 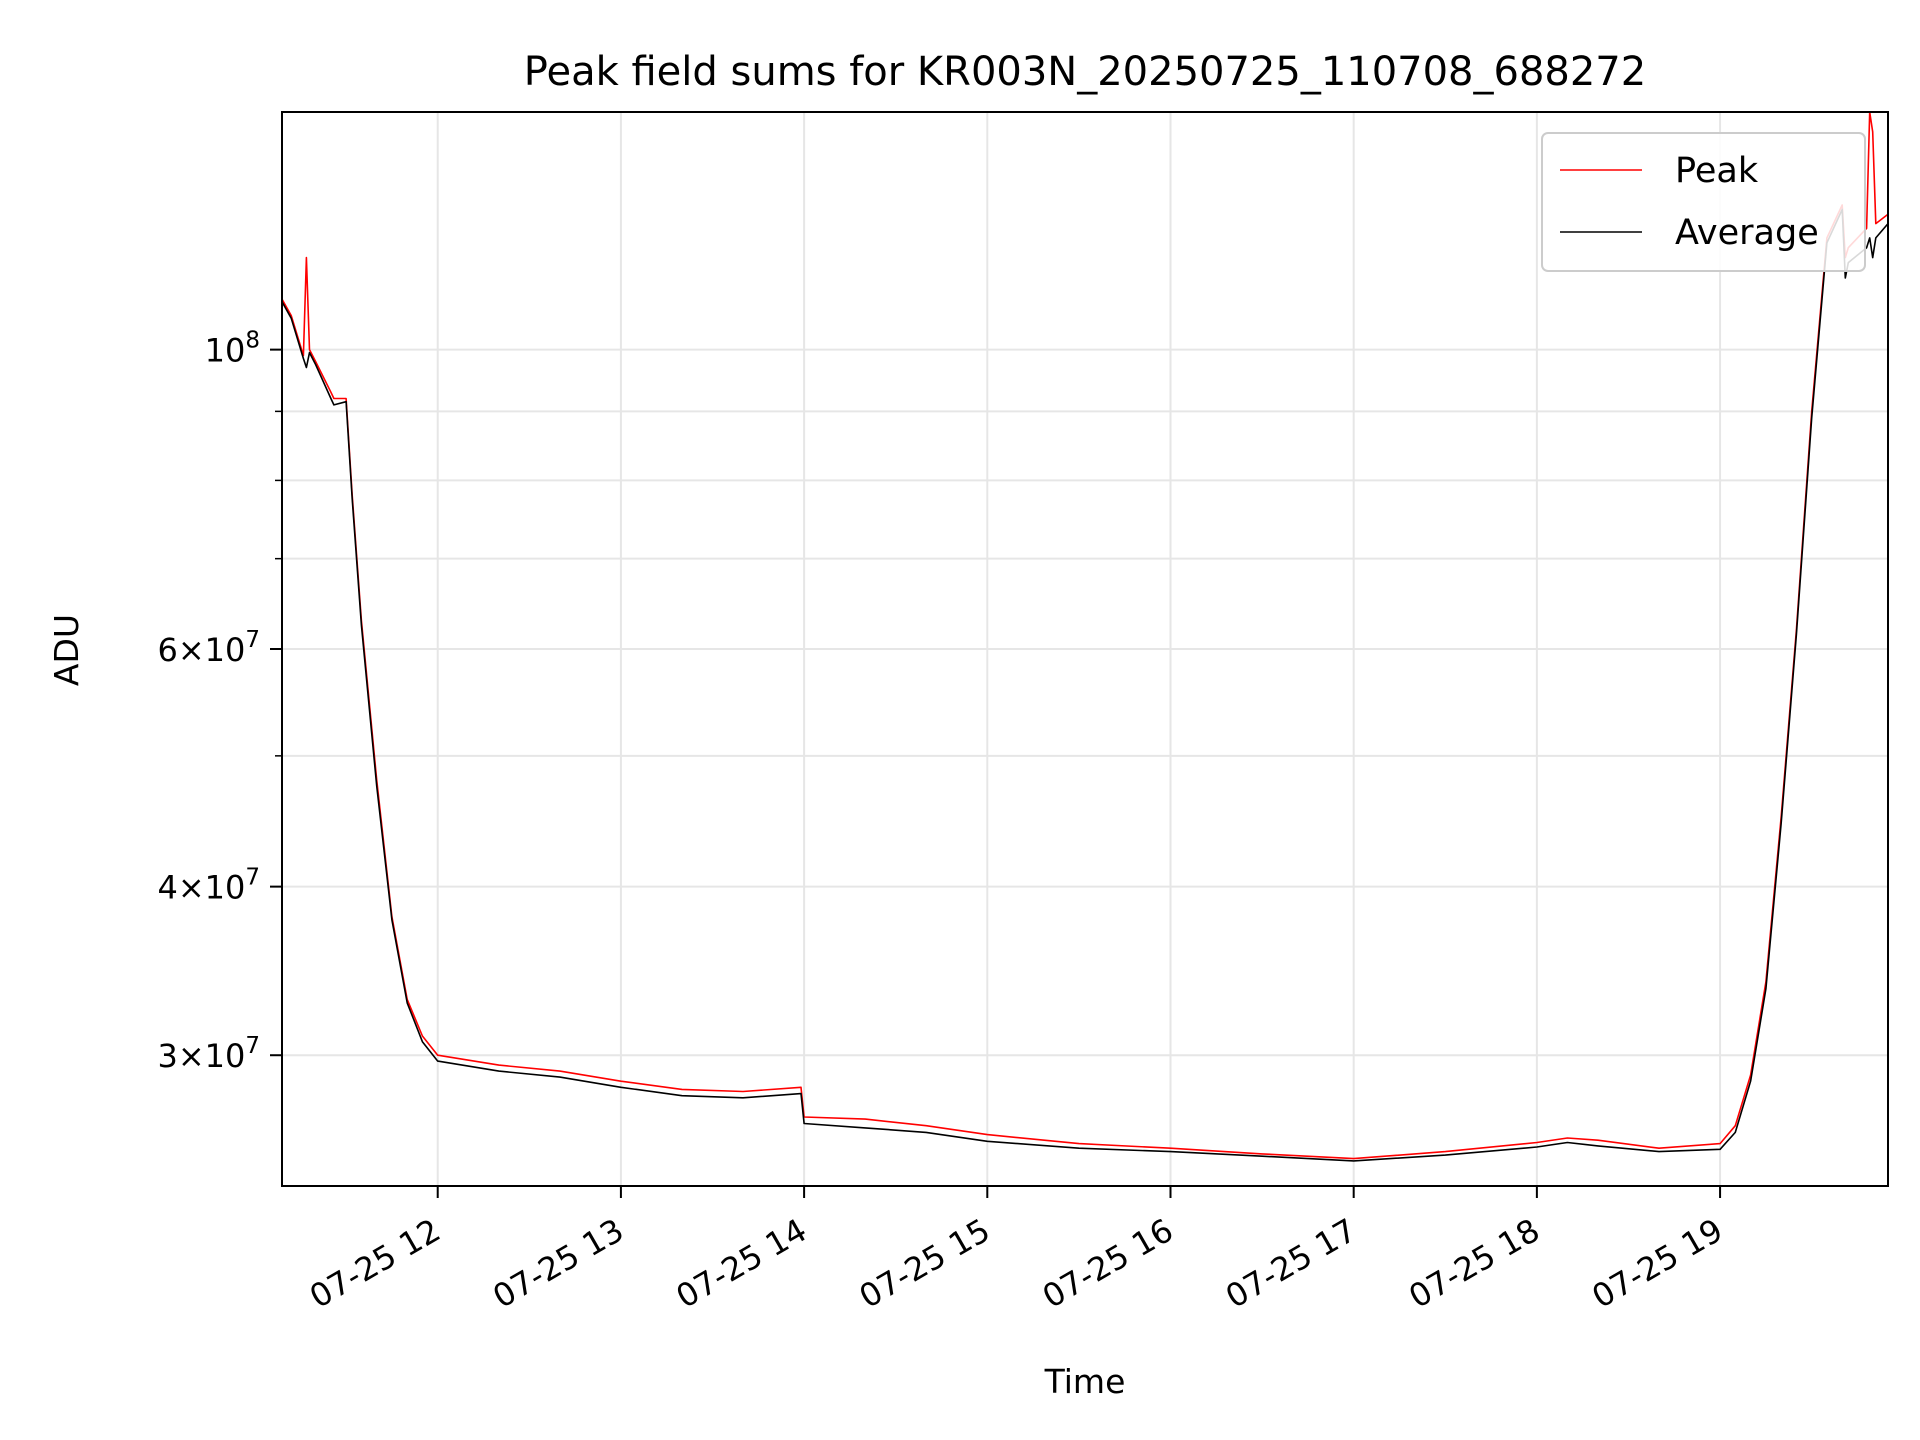 I want to click on legend: Peak Average, so click(x=1703, y=202).